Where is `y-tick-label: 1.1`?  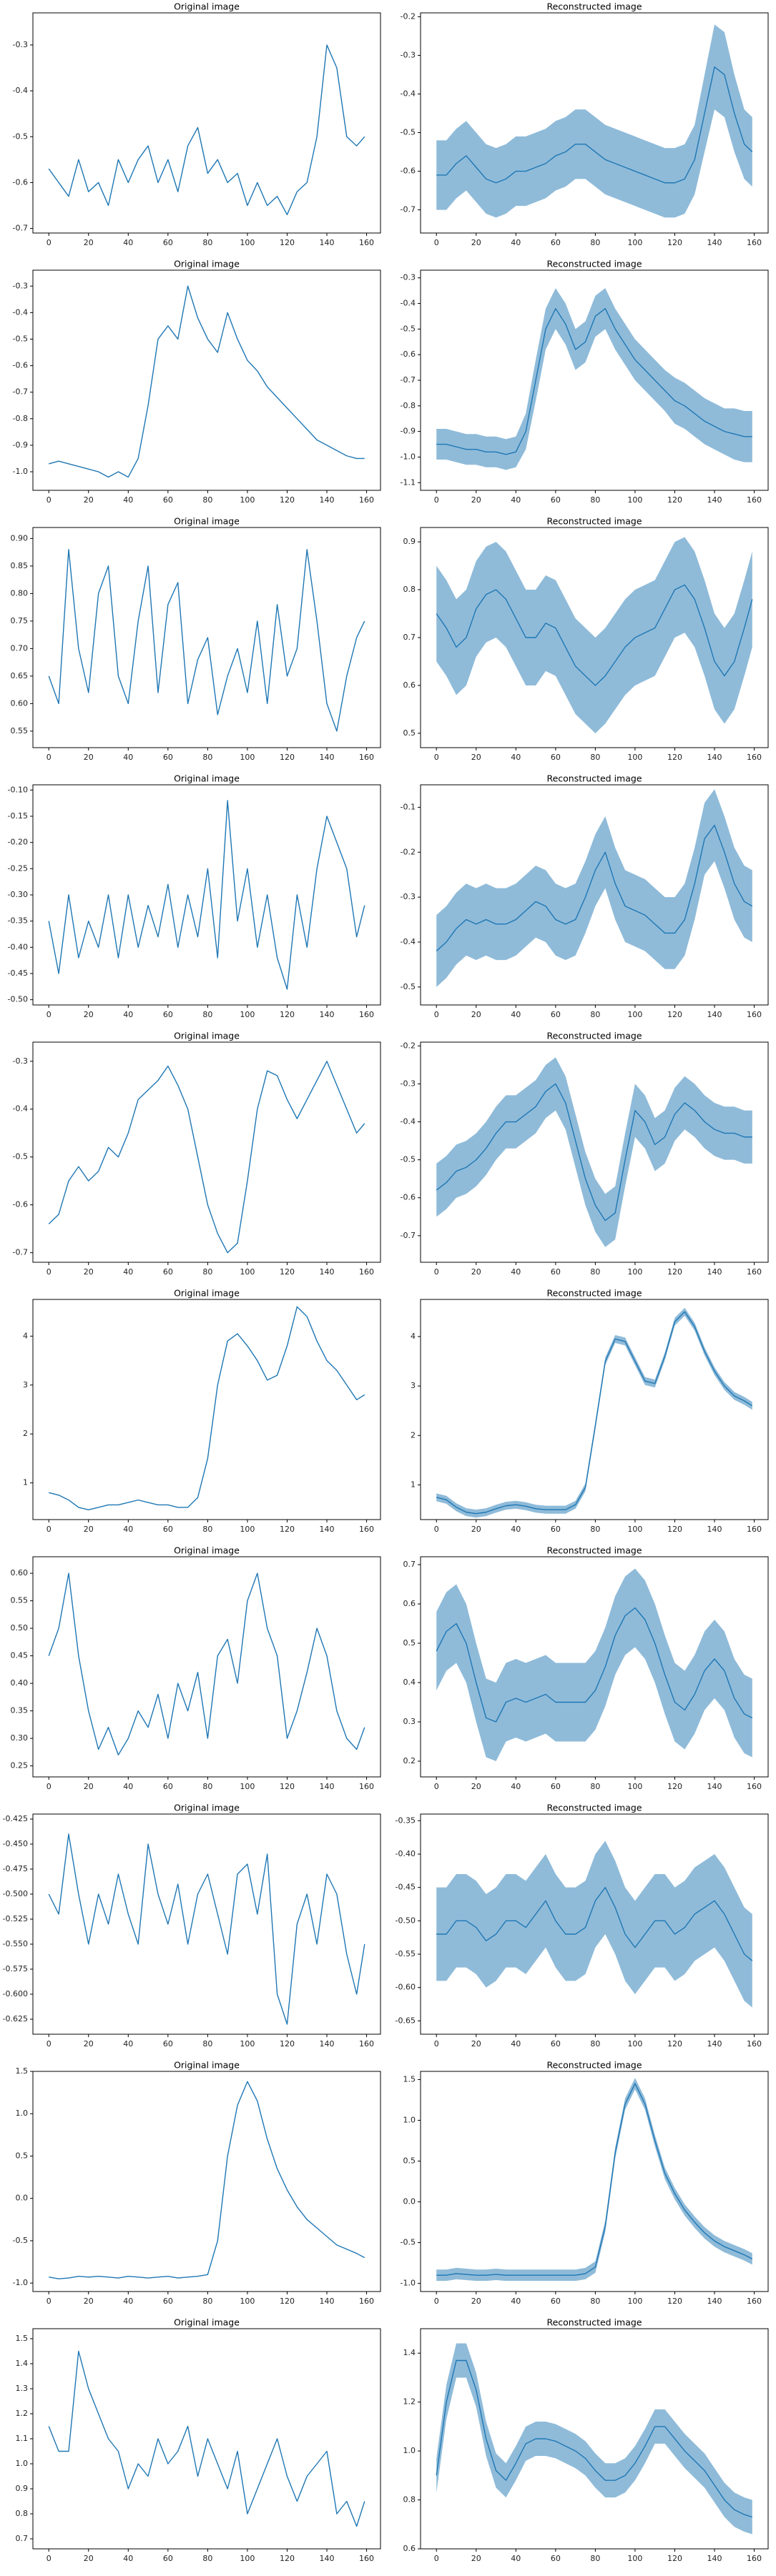 y-tick-label: 1.1 is located at coordinates (22, 2438).